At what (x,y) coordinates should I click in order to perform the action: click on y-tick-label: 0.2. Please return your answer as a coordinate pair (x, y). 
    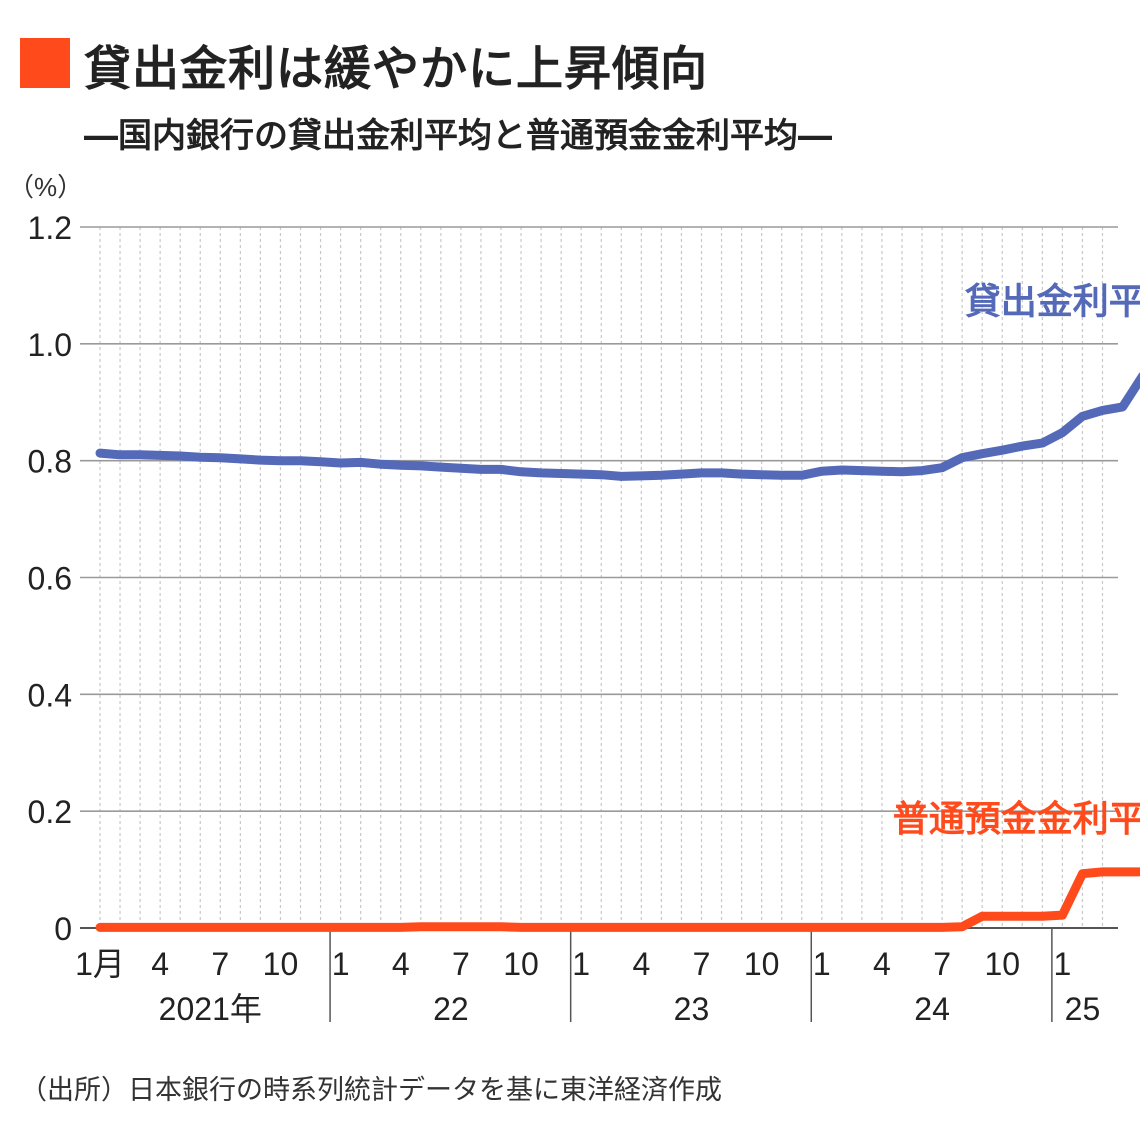
    Looking at the image, I should click on (50, 812).